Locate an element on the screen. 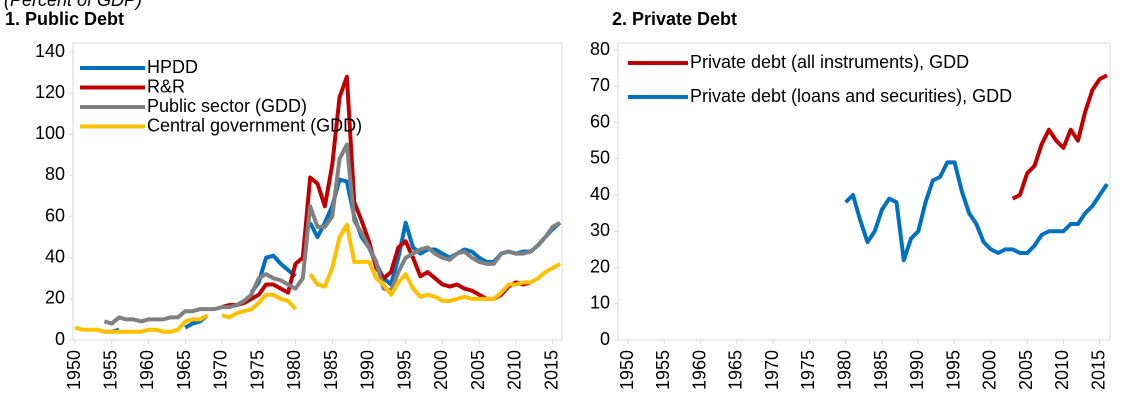 The width and height of the screenshot is (1138, 407). legend-label: Public sector (GDD) is located at coordinates (227, 106).